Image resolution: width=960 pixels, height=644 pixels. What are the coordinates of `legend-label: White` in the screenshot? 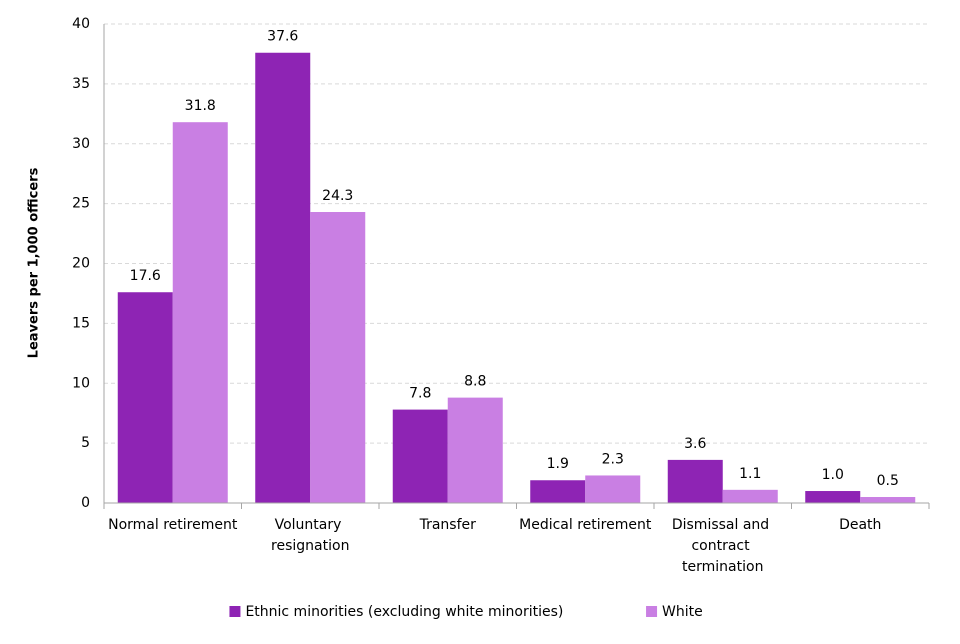 It's located at (682, 612).